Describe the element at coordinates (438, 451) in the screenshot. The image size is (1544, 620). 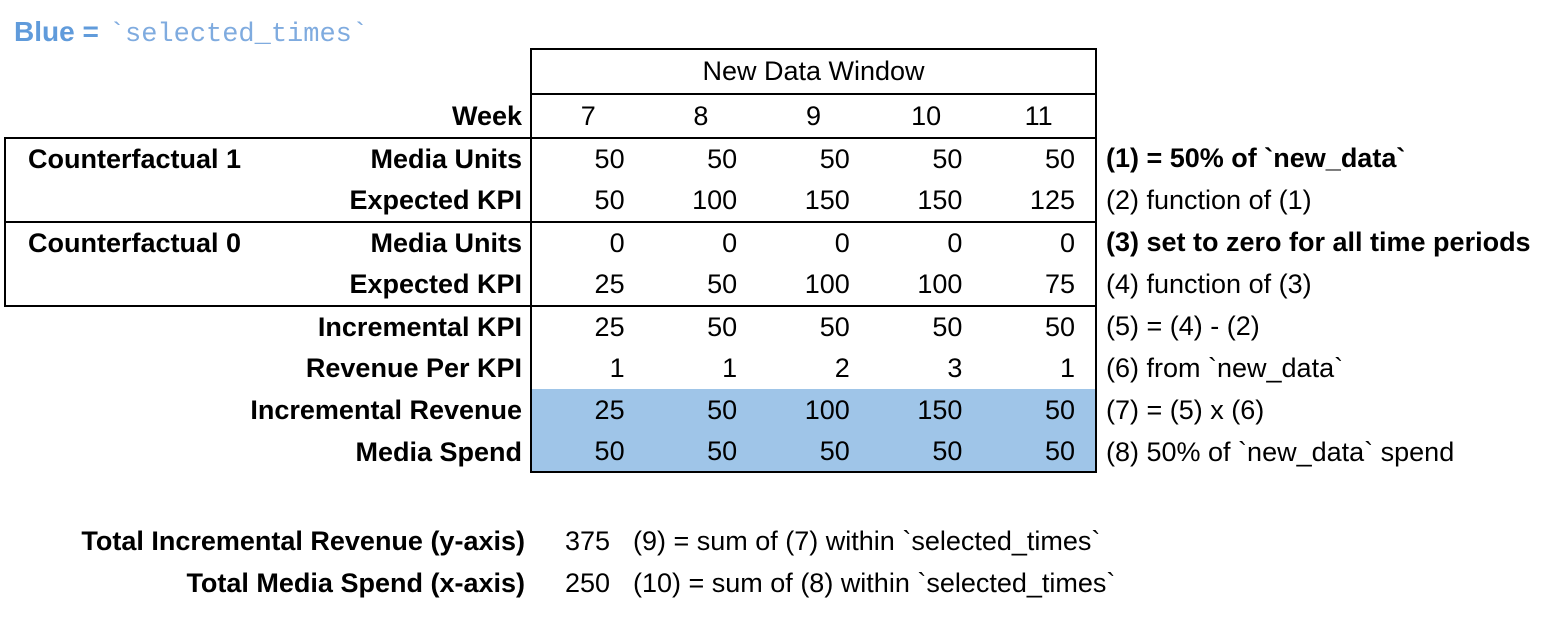
I see `row-label: Media Spend` at that location.